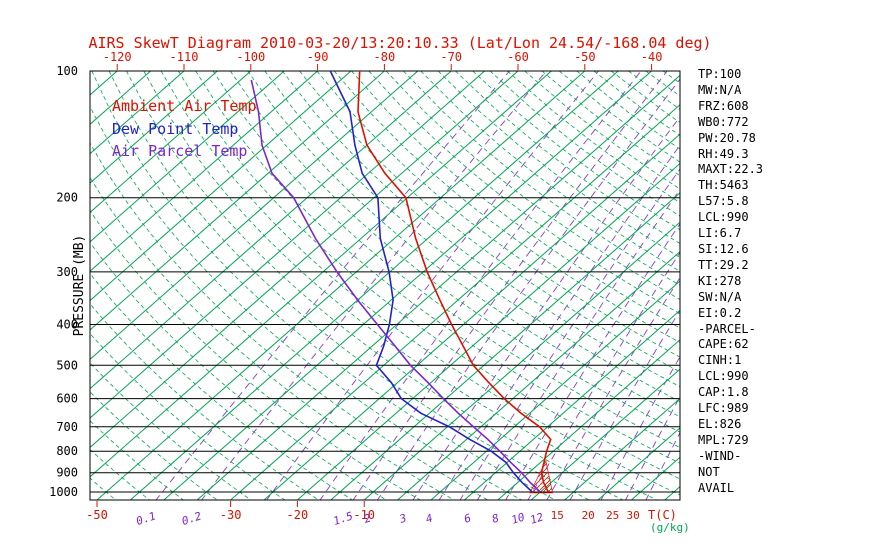 This screenshot has width=870, height=560. What do you see at coordinates (709, 471) in the screenshot?
I see `stat-line: NOT` at bounding box center [709, 471].